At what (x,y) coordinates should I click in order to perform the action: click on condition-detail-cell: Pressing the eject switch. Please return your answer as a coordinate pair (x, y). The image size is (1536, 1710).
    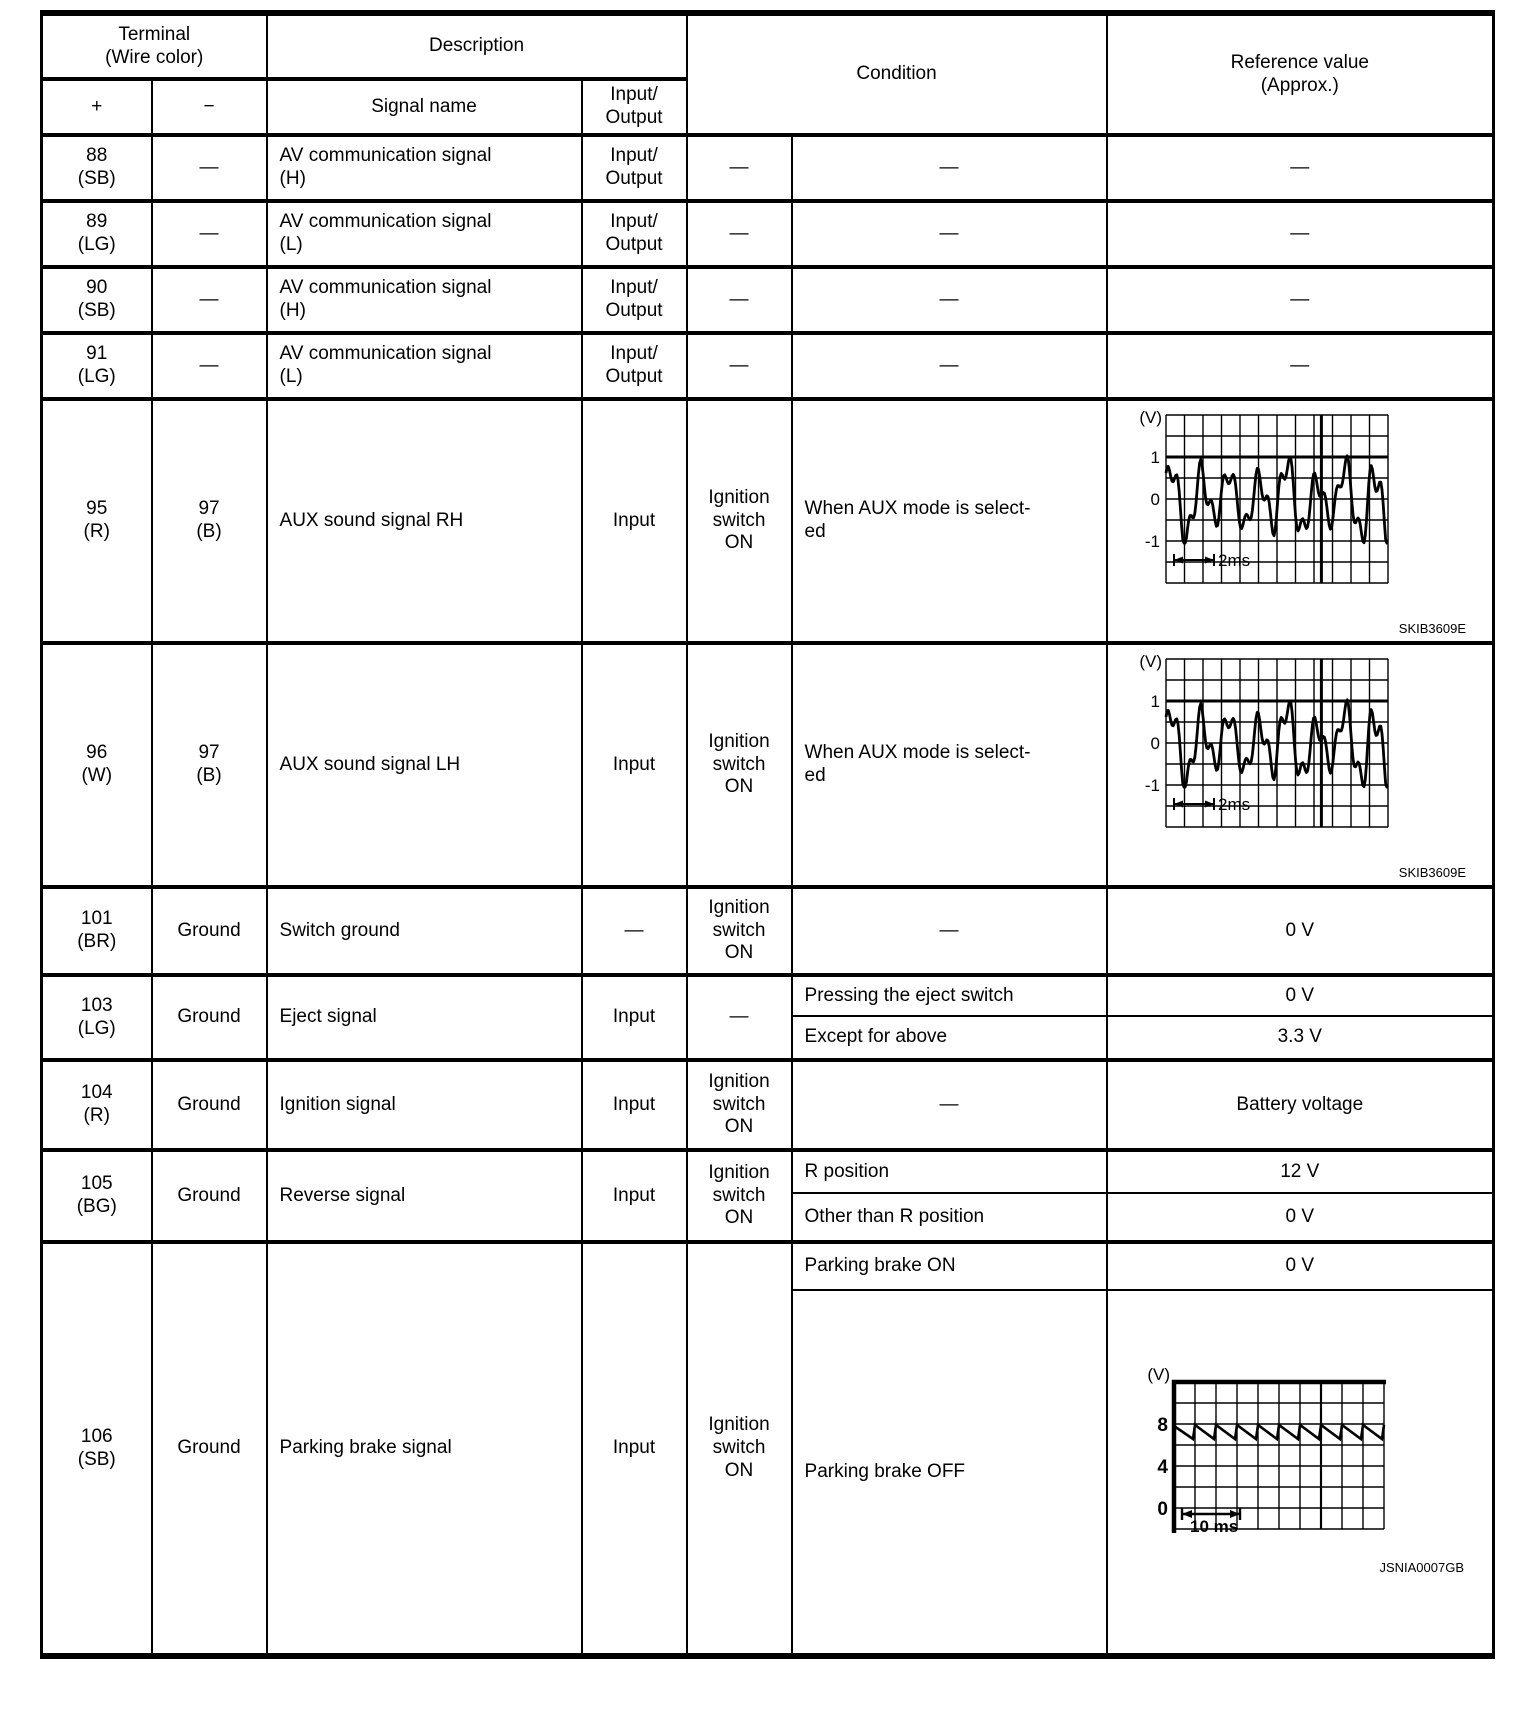
    Looking at the image, I should click on (949, 995).